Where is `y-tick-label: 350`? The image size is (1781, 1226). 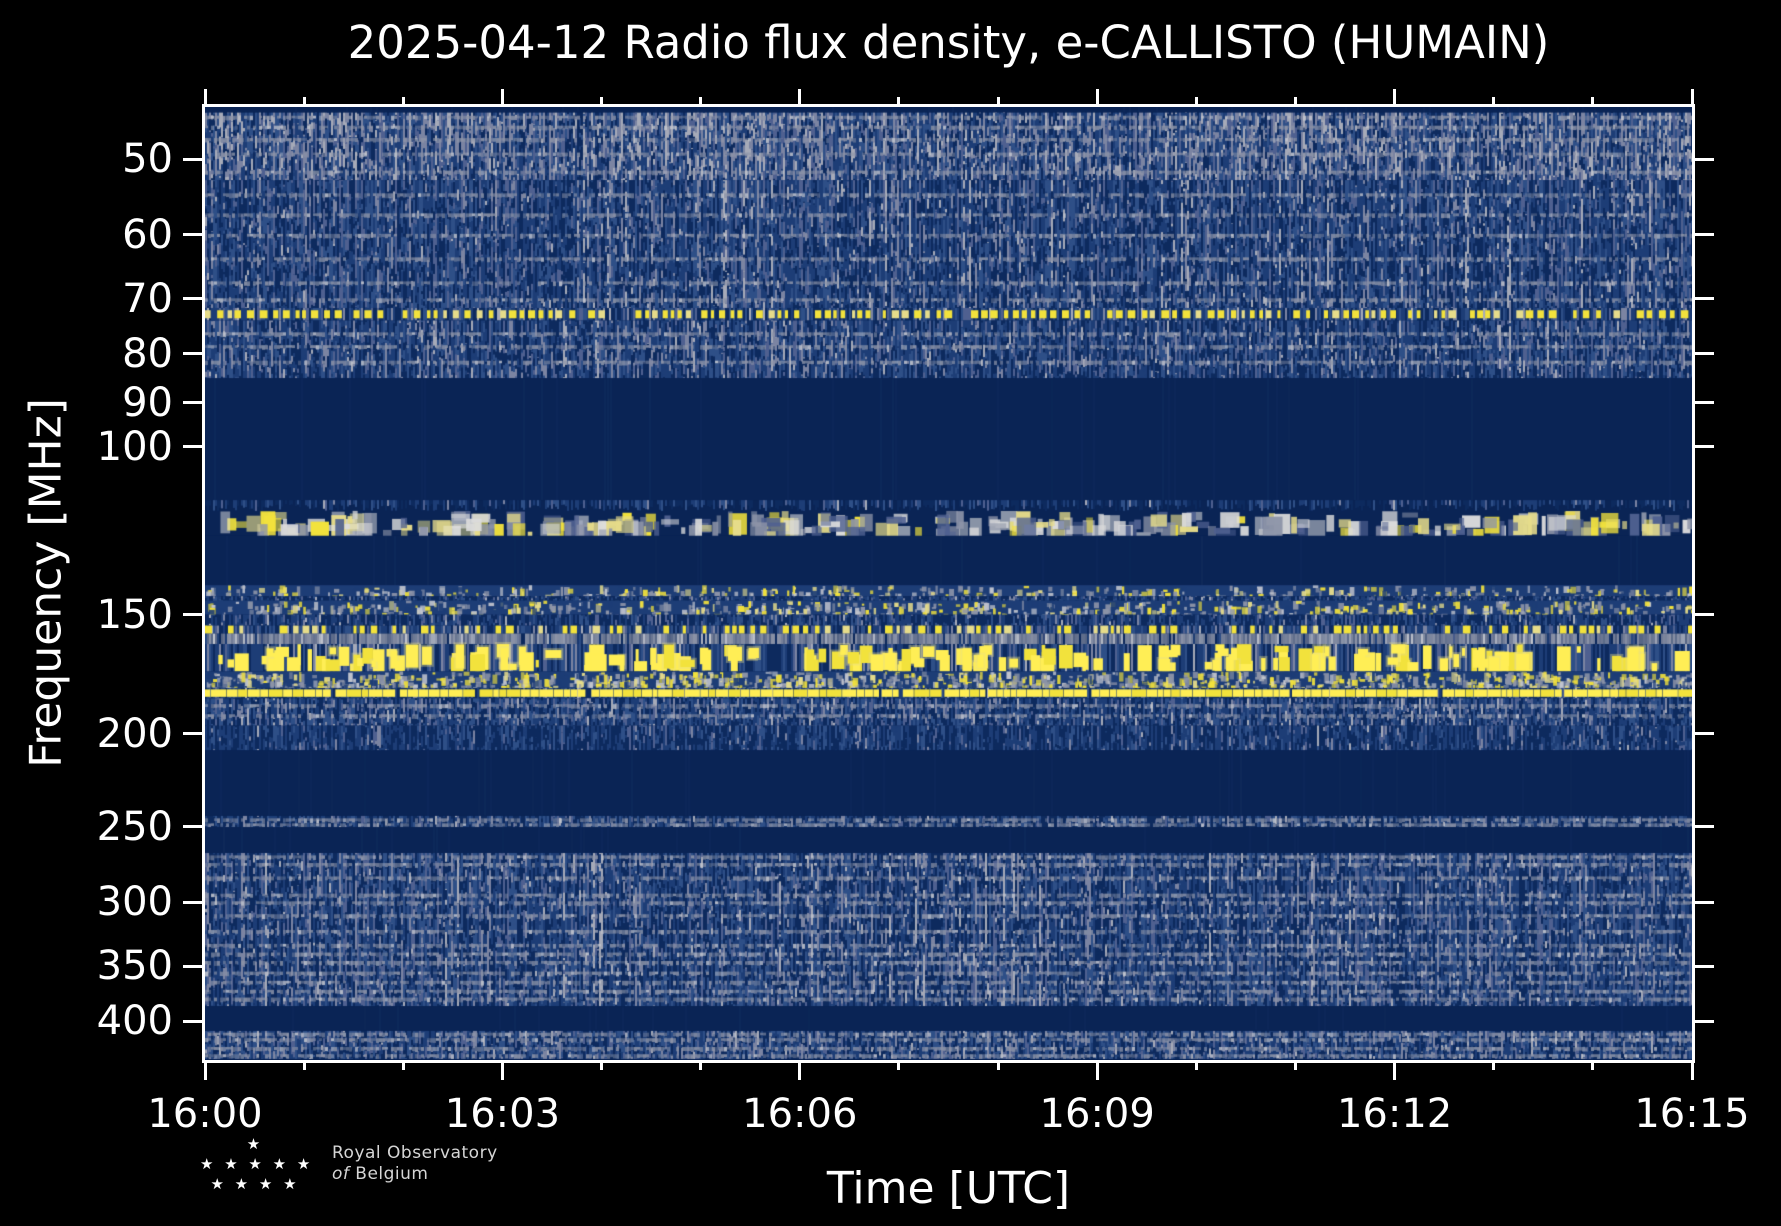 y-tick-label: 350 is located at coordinates (134, 966).